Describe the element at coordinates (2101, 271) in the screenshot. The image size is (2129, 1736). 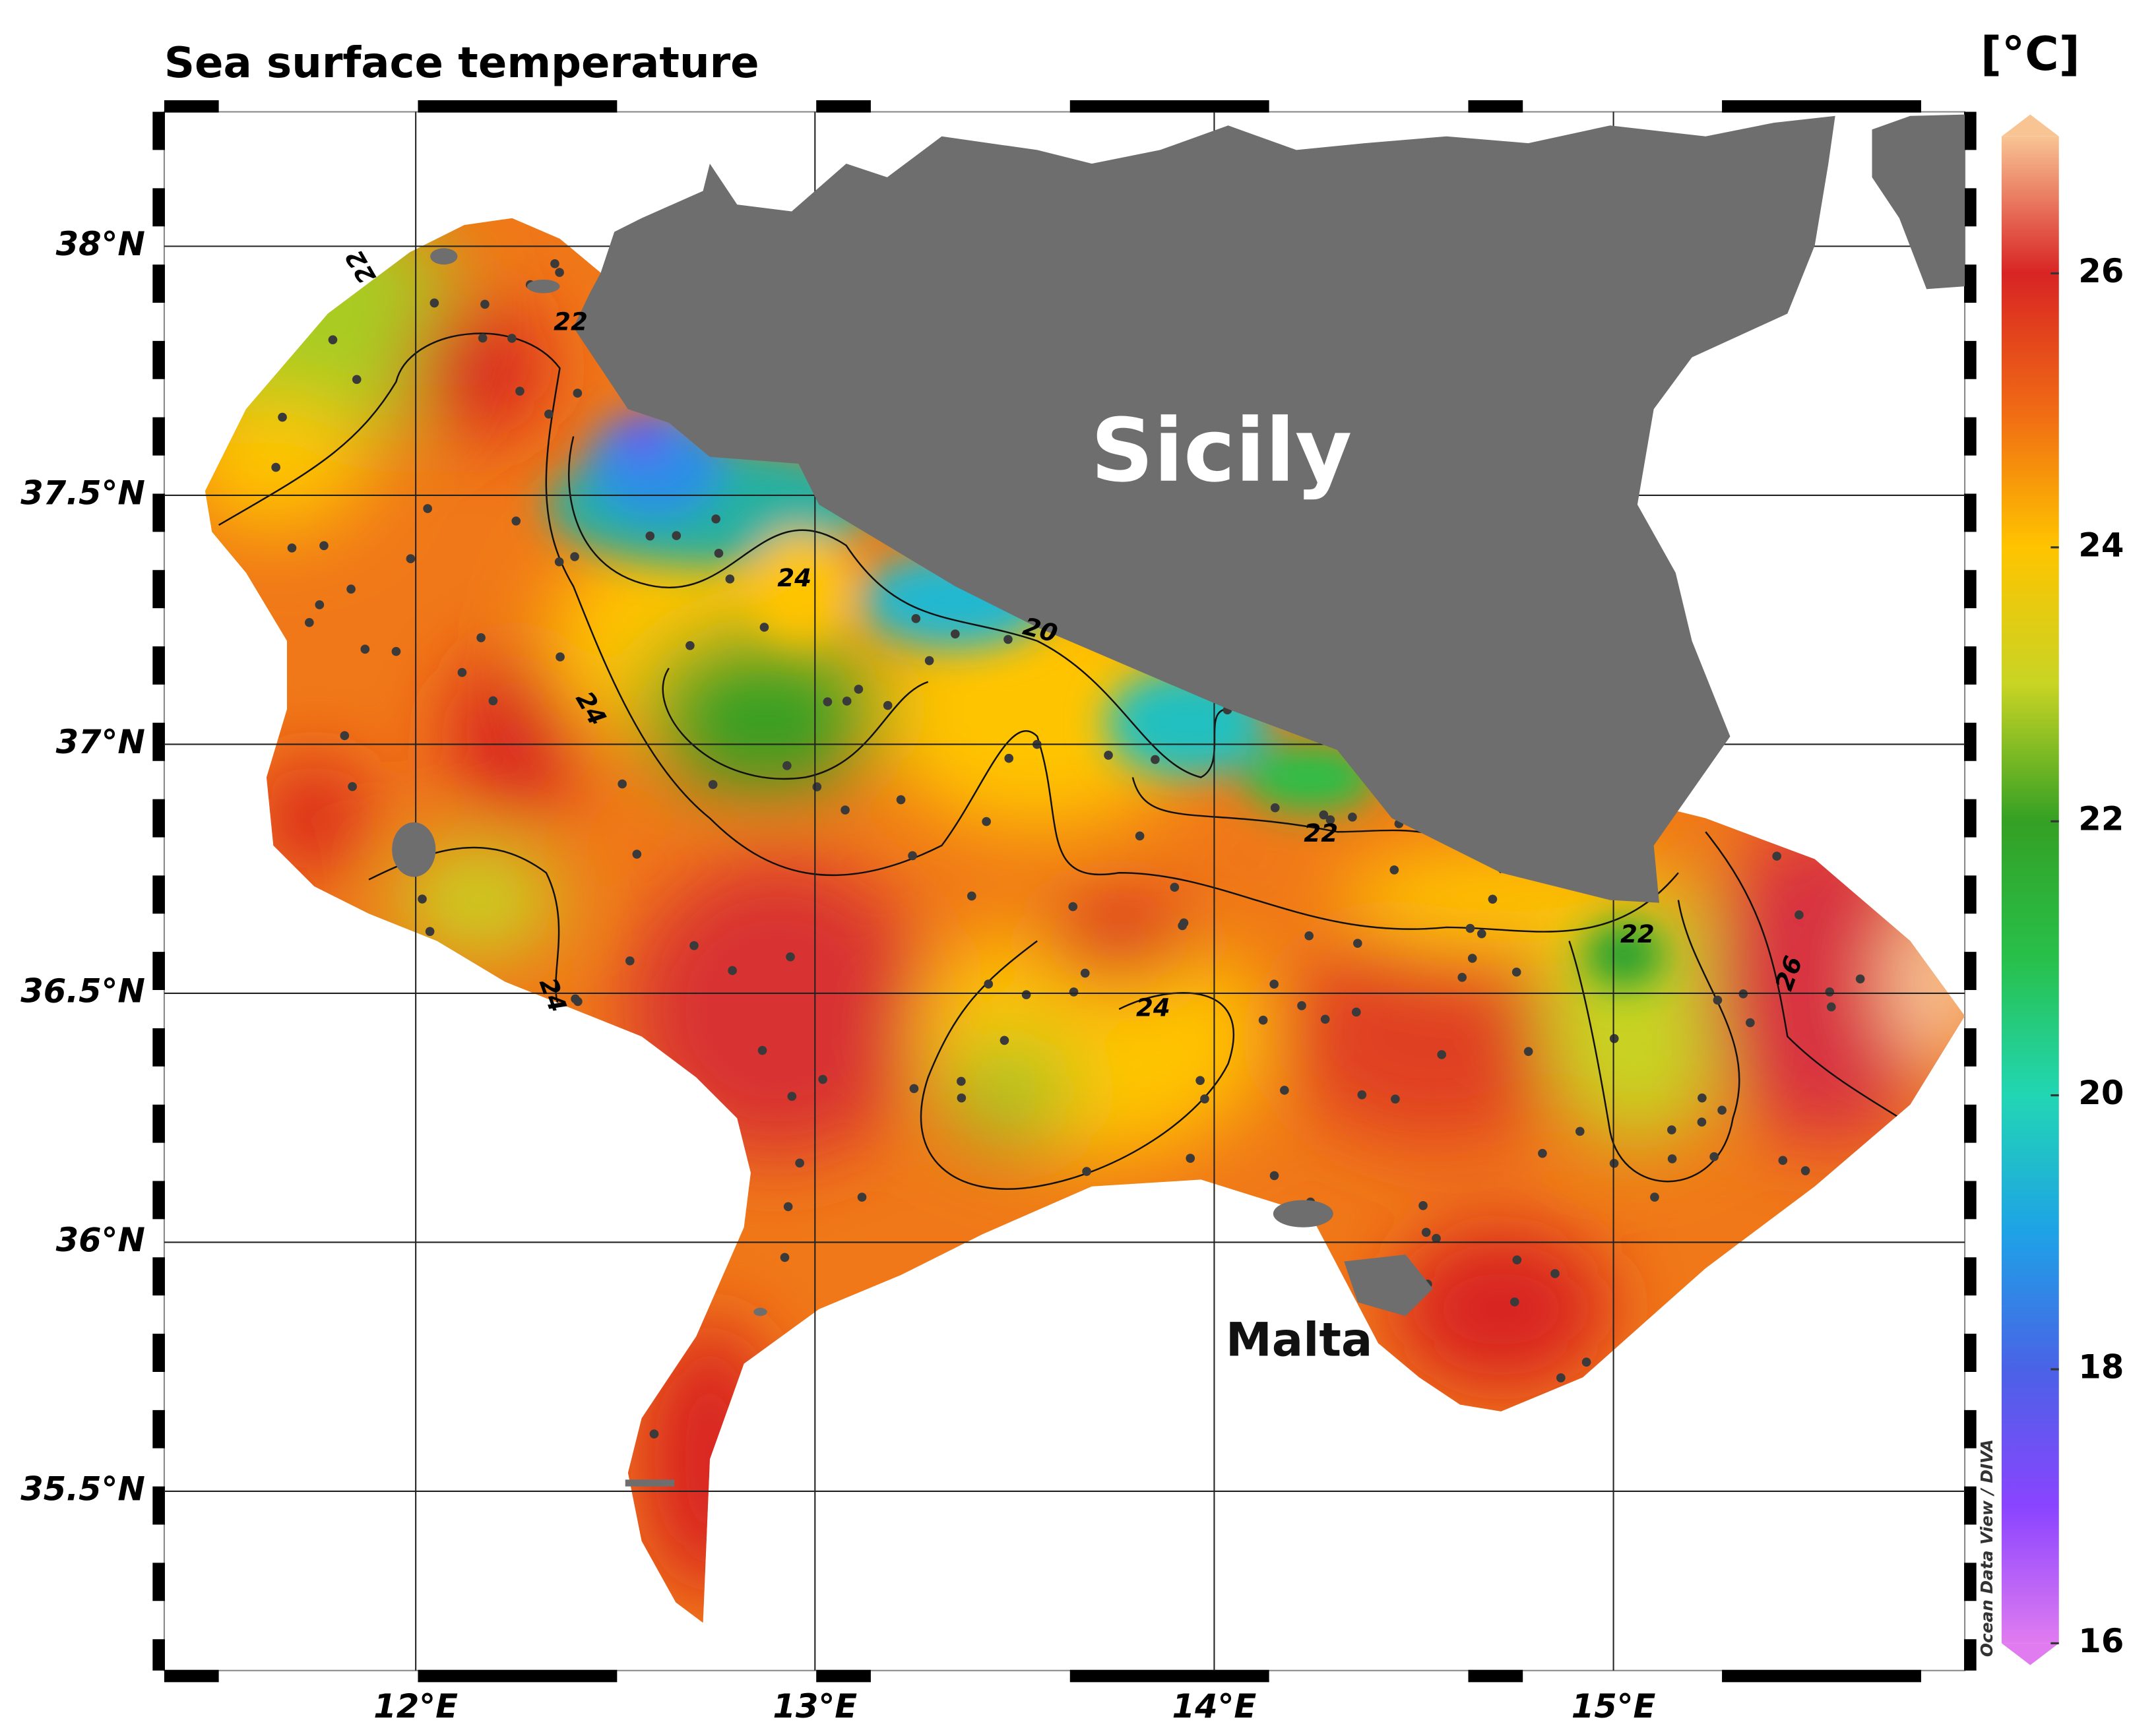
I see `colorbar-tick-label: 26` at that location.